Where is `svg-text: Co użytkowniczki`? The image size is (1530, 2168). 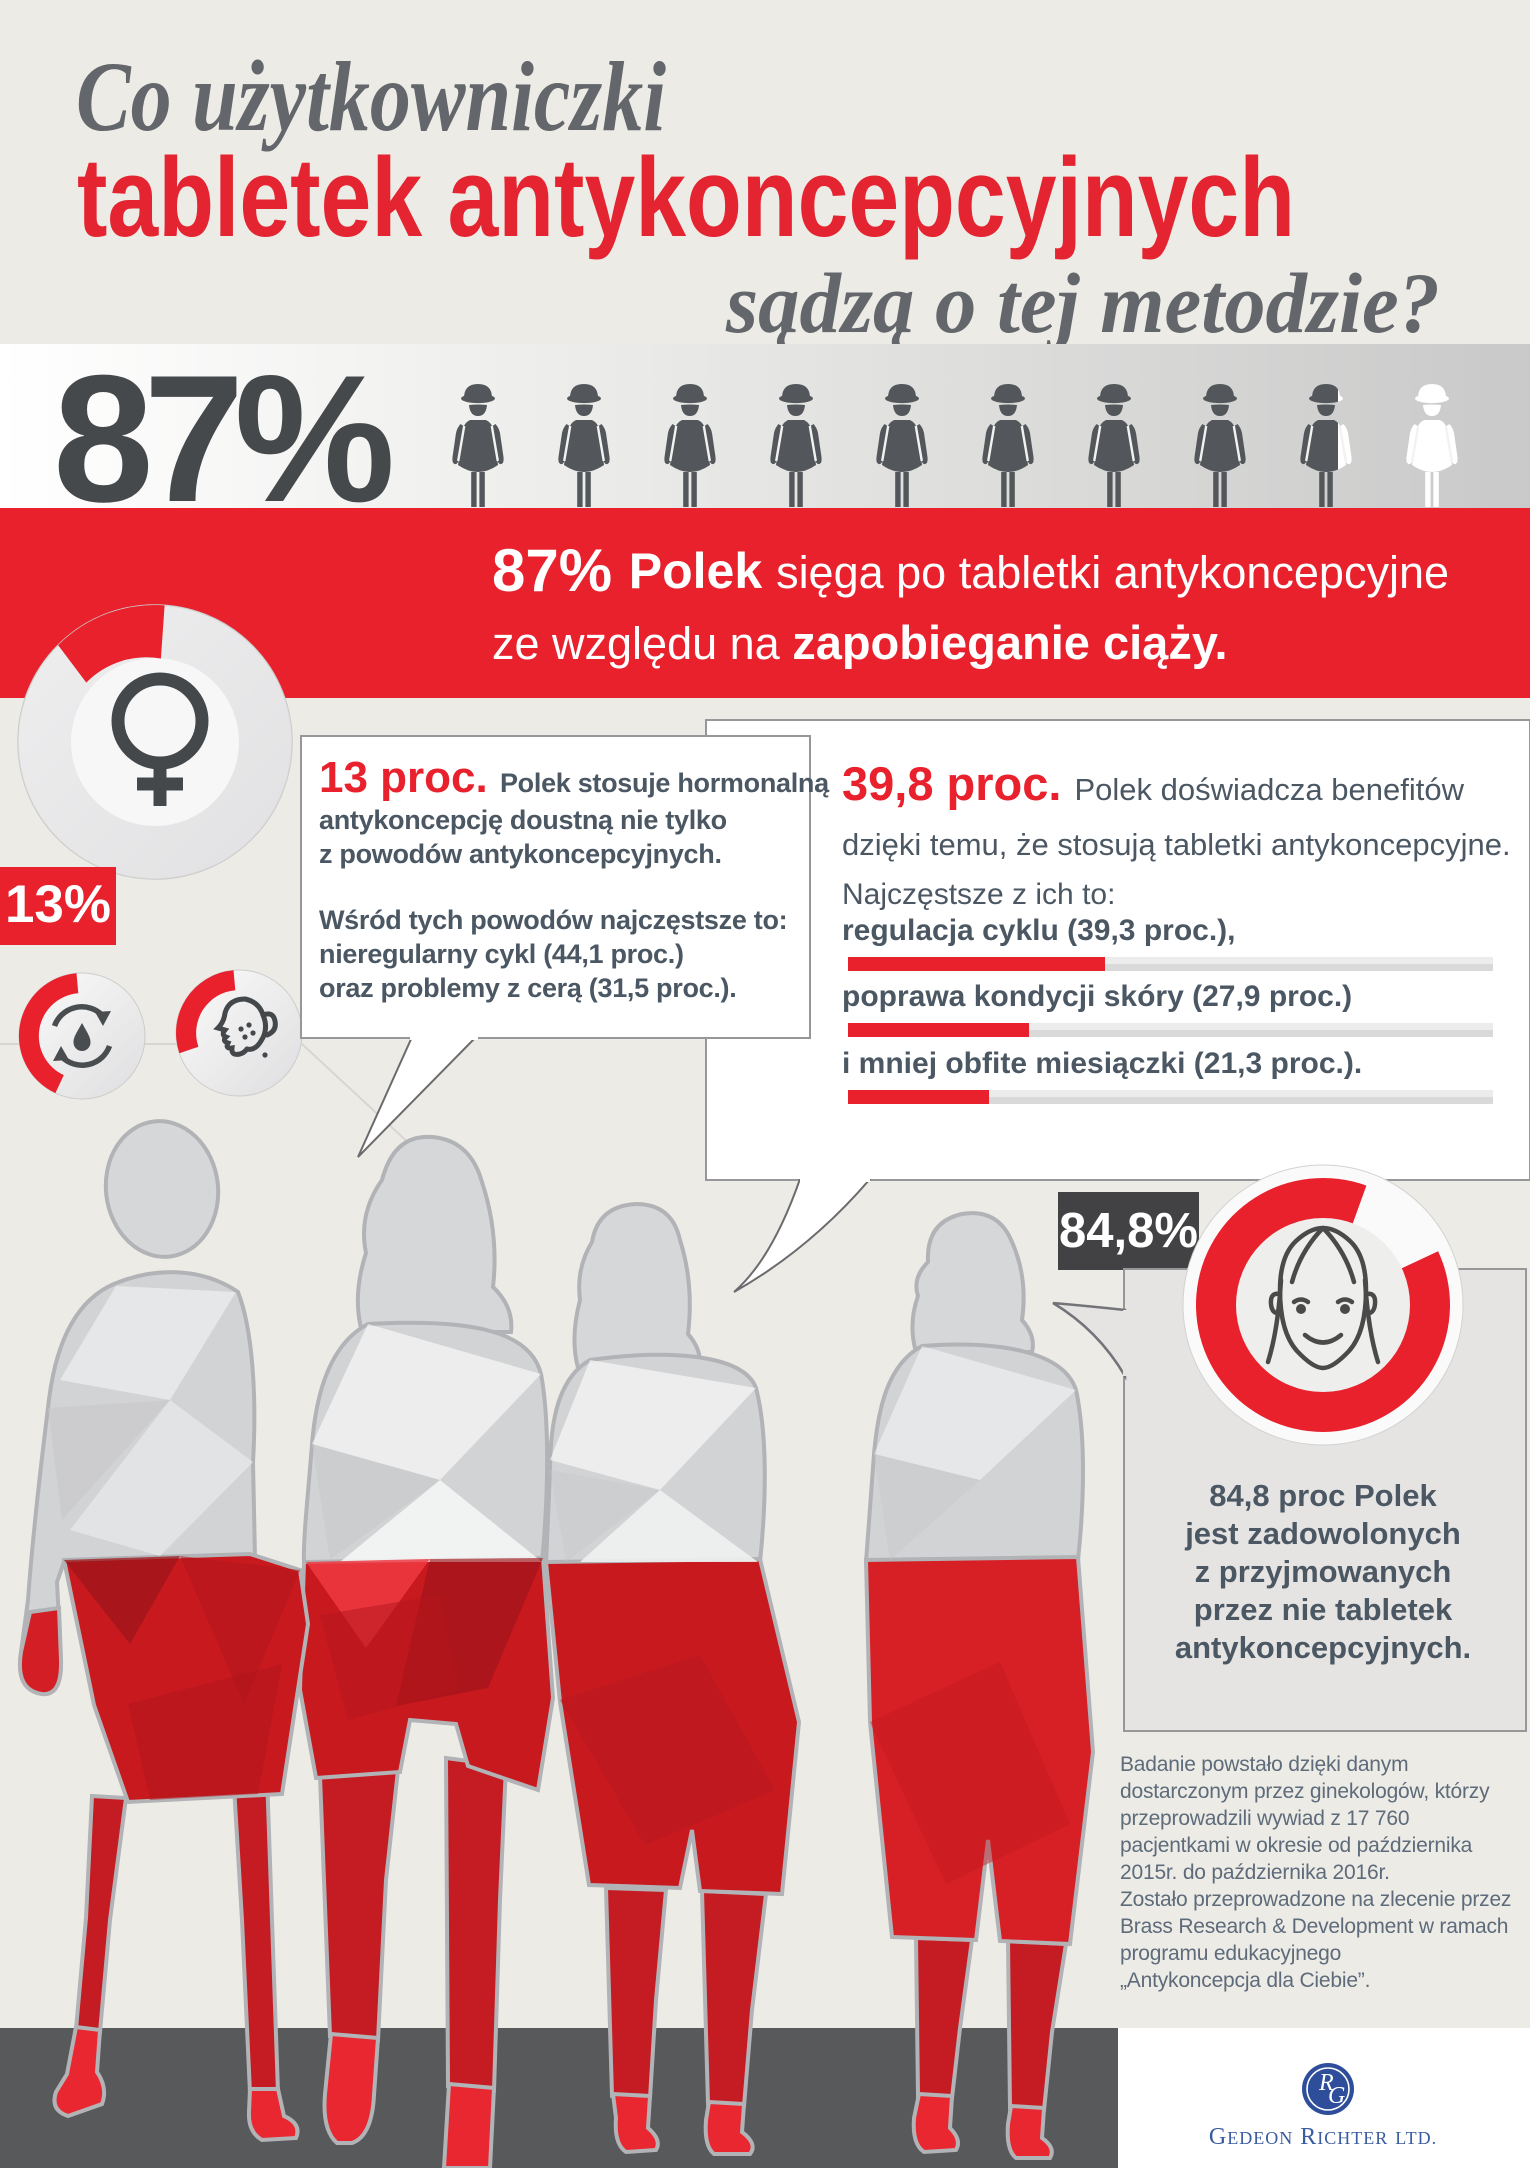 svg-text: Co użytkowniczki is located at coordinates (371, 96).